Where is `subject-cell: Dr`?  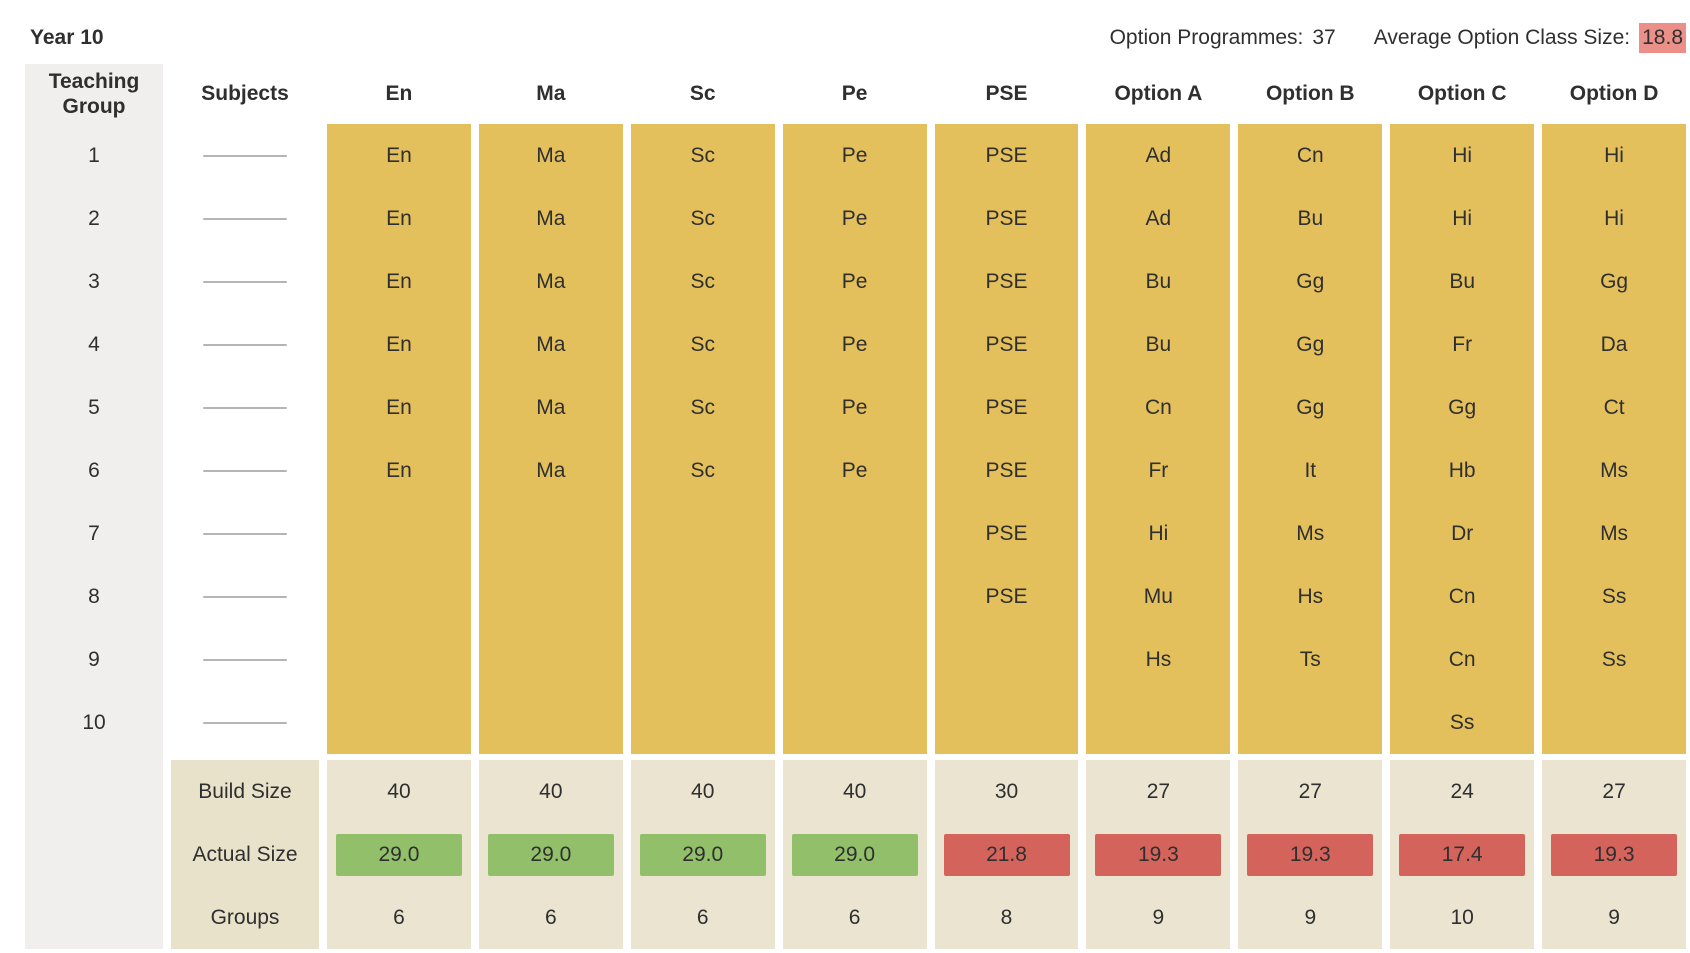
subject-cell: Dr is located at coordinates (1462, 533).